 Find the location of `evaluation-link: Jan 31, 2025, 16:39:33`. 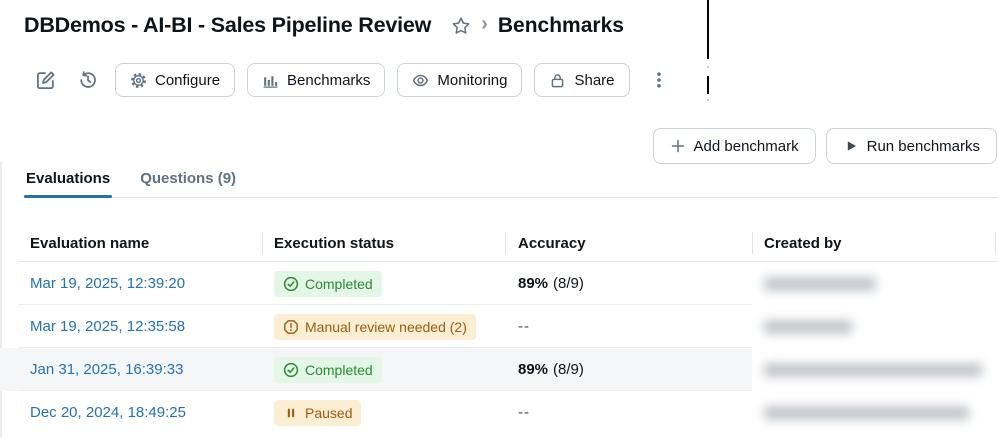

evaluation-link: Jan 31, 2025, 16:39:33 is located at coordinates (107, 369).